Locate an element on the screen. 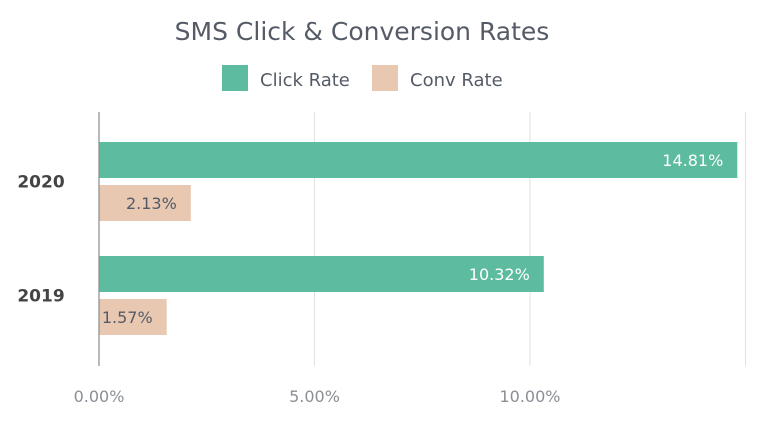 The width and height of the screenshot is (768, 435). x-tick-label: 0.00% is located at coordinates (99, 396).